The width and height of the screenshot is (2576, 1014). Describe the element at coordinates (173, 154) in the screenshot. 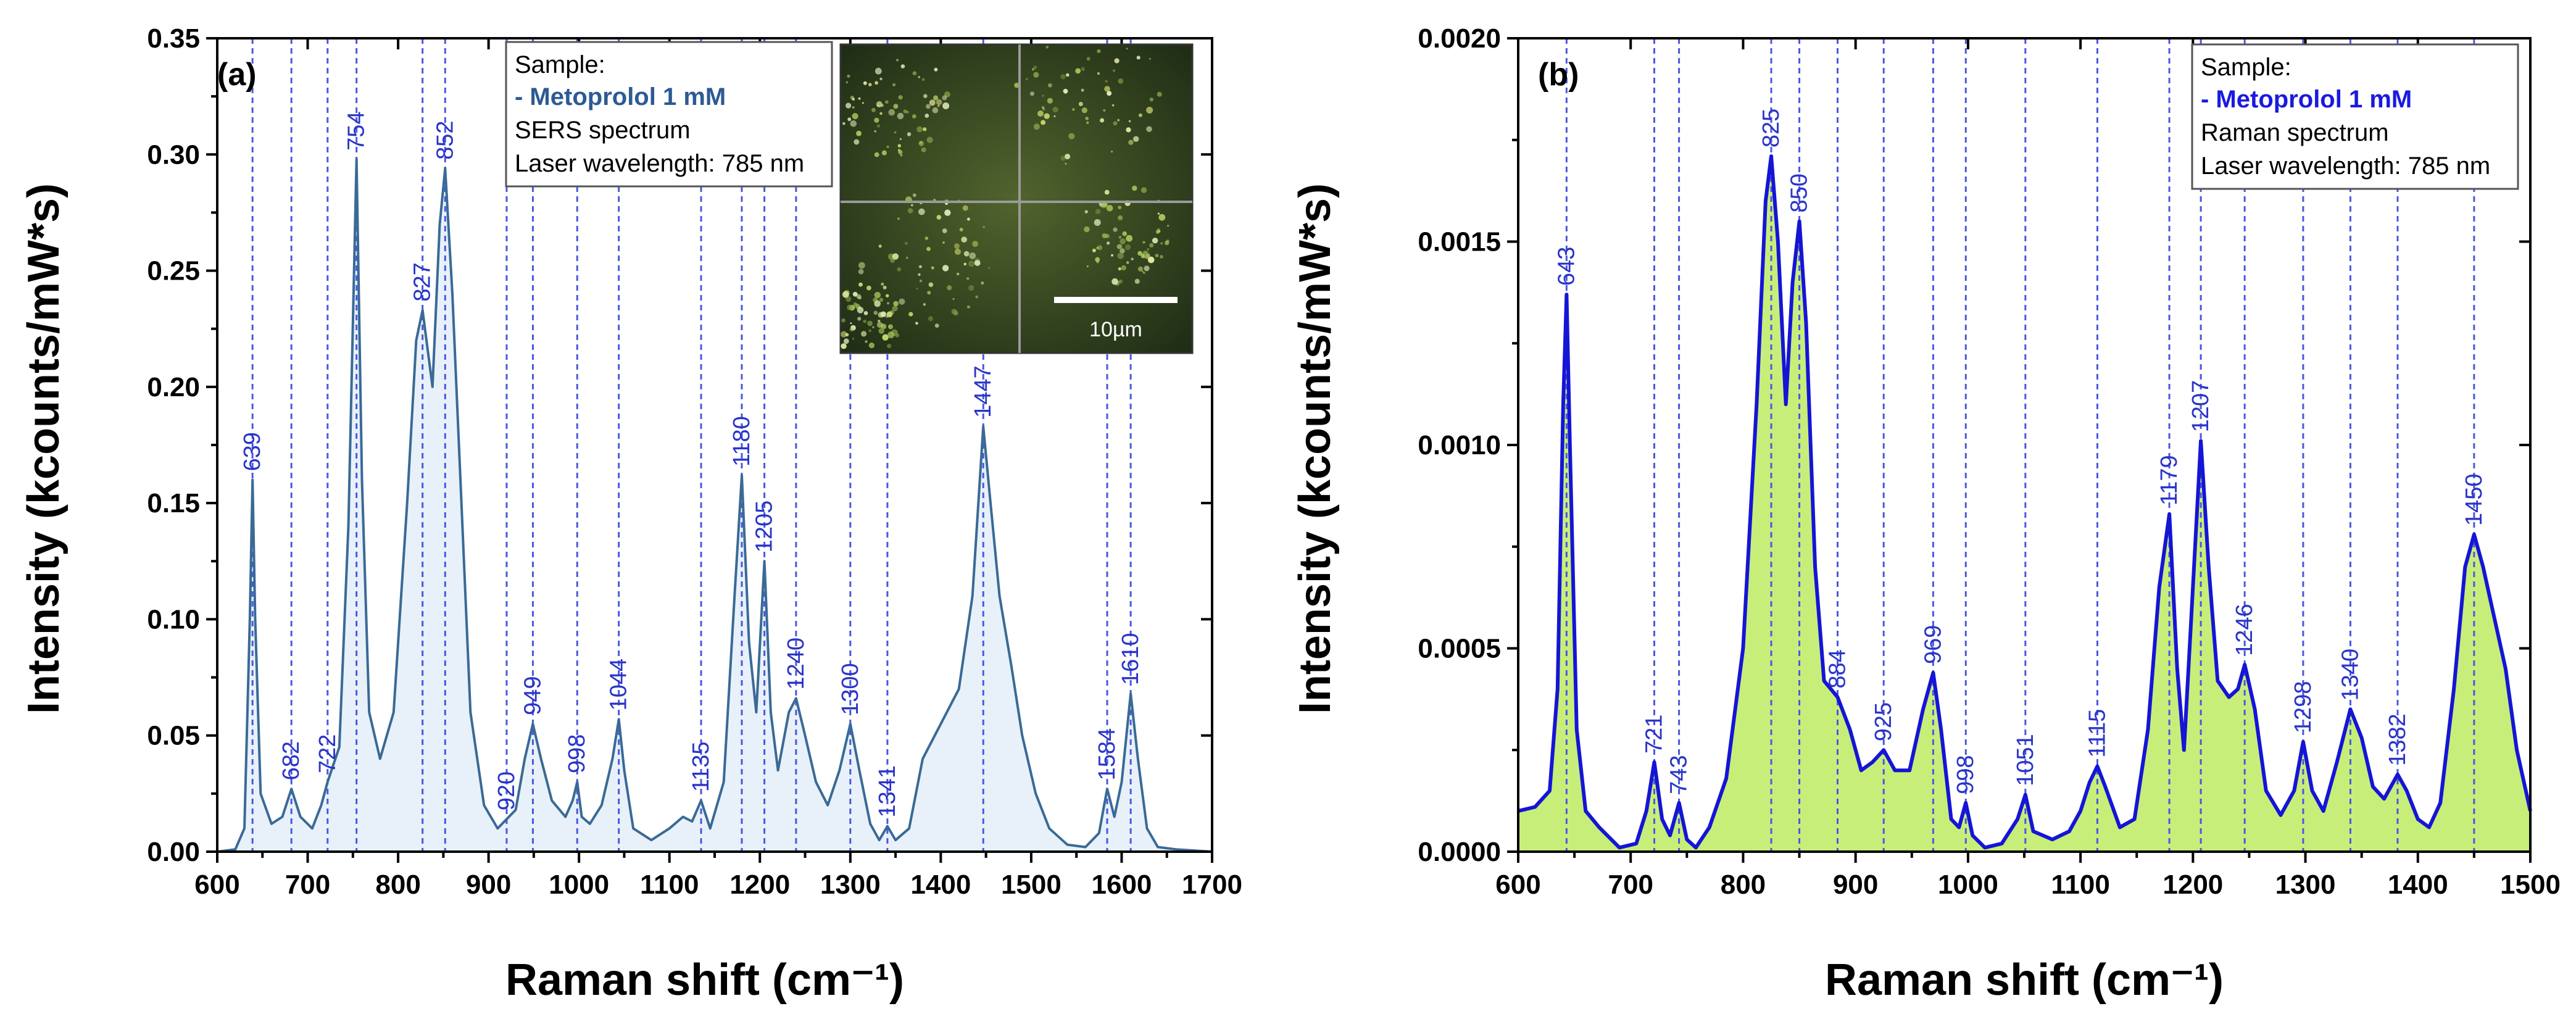

I see `y-tick-label: 0.30` at that location.